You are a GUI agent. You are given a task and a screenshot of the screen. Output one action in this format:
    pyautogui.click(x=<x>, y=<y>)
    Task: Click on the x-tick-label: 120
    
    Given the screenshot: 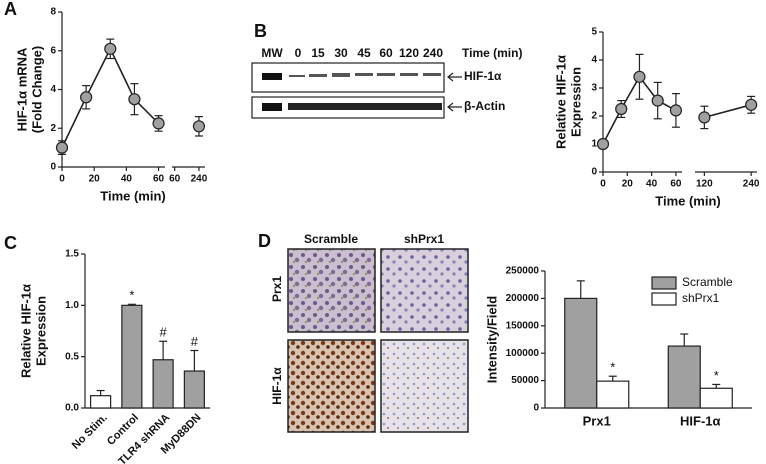 What is the action you would take?
    pyautogui.click(x=704, y=184)
    